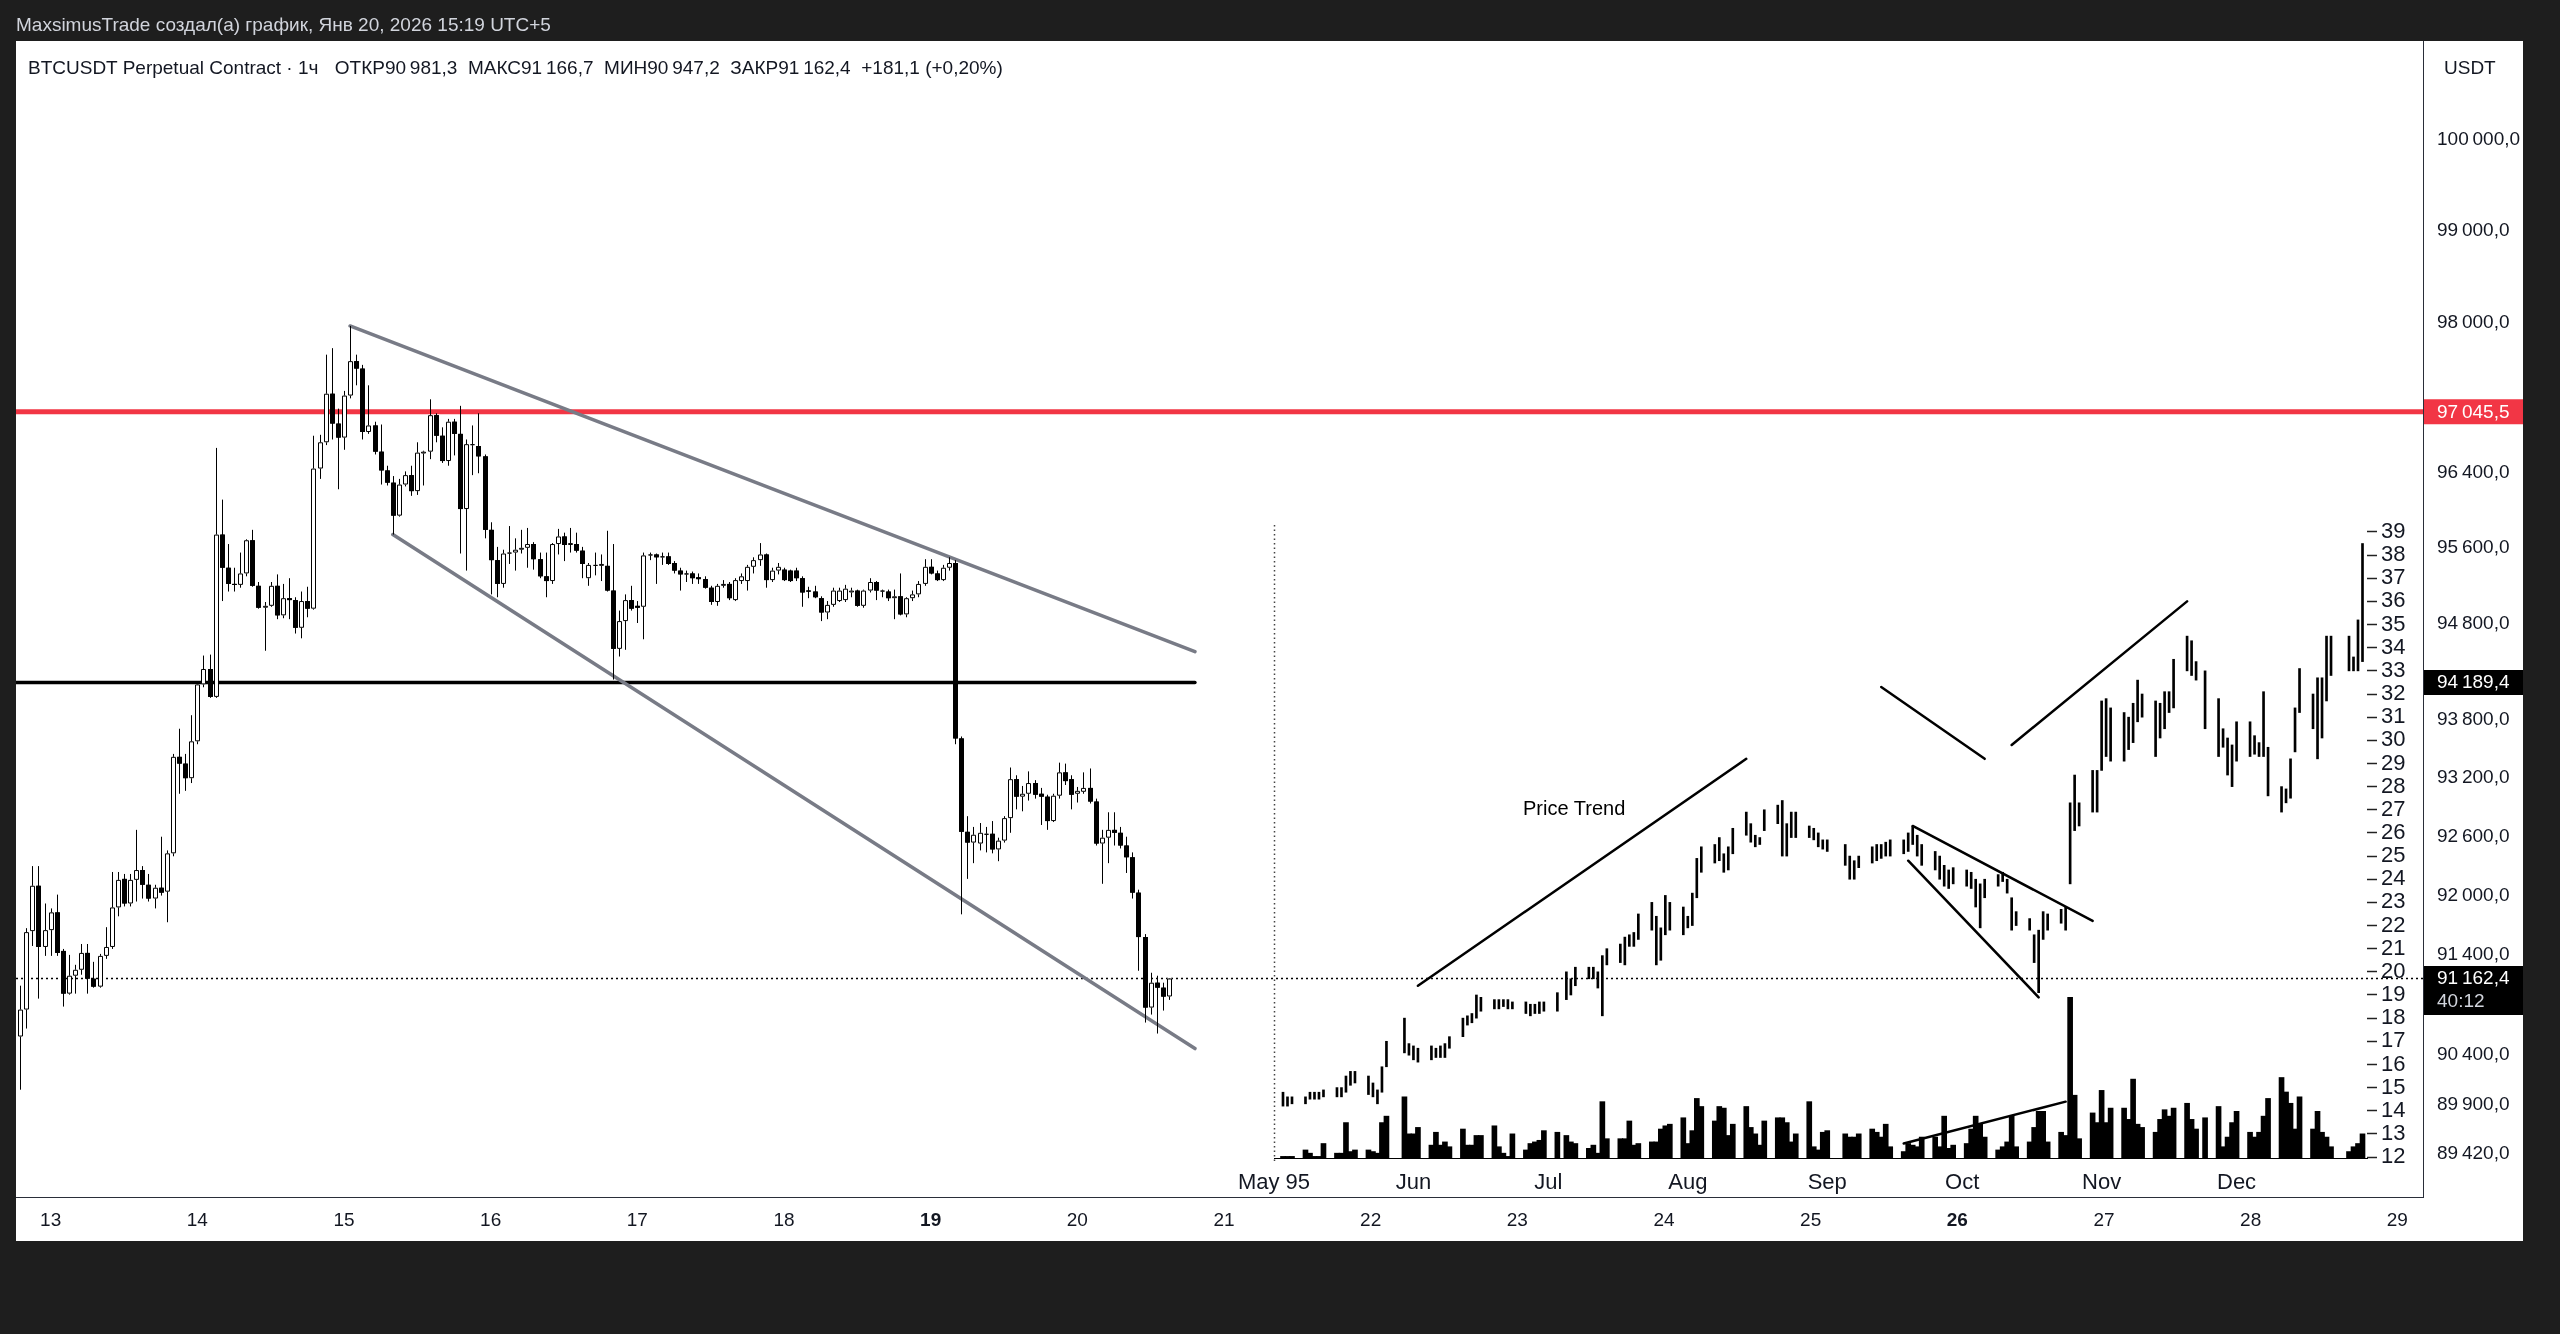 This screenshot has height=1334, width=2560. I want to click on text: ОТКР90 981,3 МАКС91 166,7 МИН90 947,2 ЗАКР91 162,4 +181,1 (+0,20%), so click(668, 68).